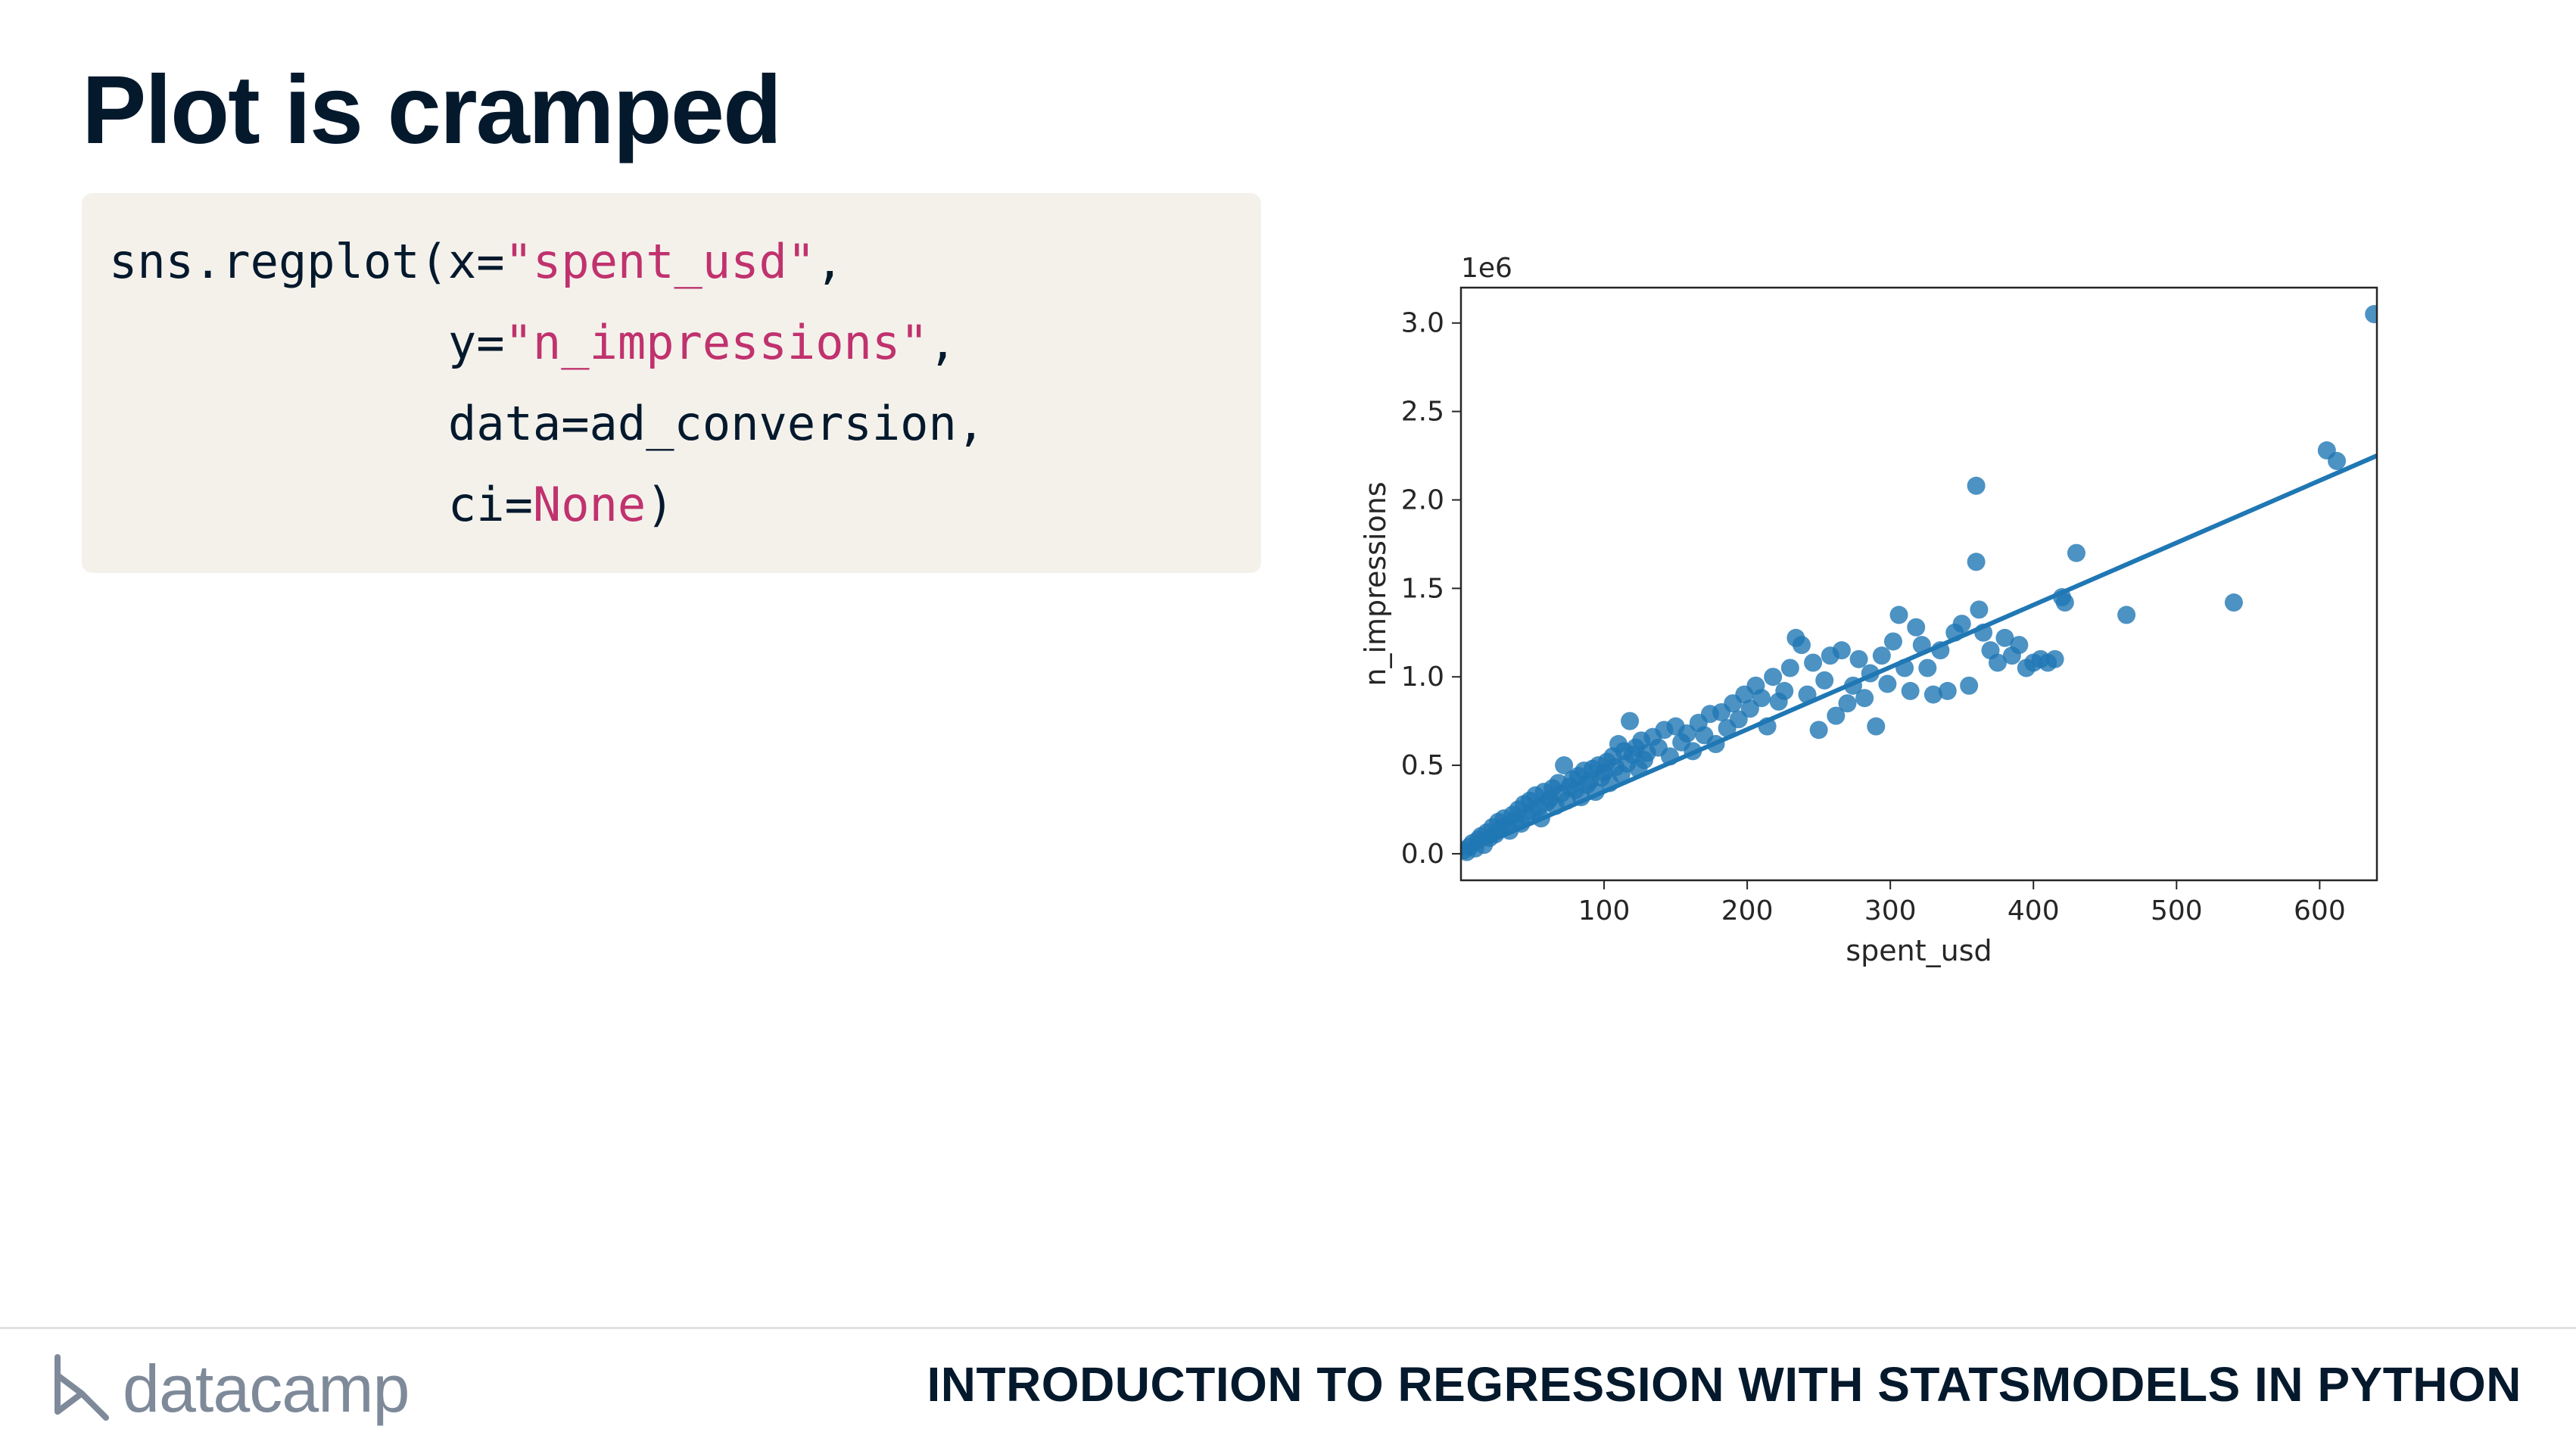  I want to click on x-tick-label: 200, so click(1747, 911).